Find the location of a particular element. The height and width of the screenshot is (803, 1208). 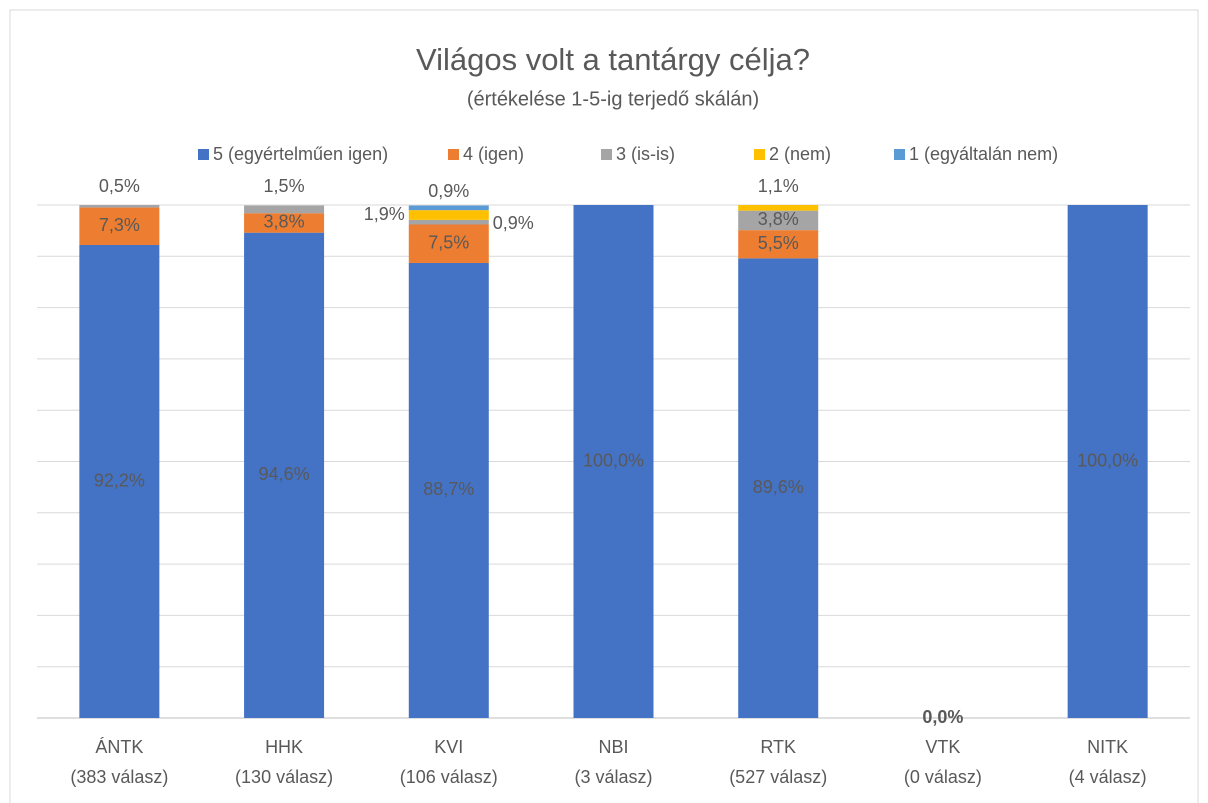

x-tick-label: RTK is located at coordinates (778, 747).